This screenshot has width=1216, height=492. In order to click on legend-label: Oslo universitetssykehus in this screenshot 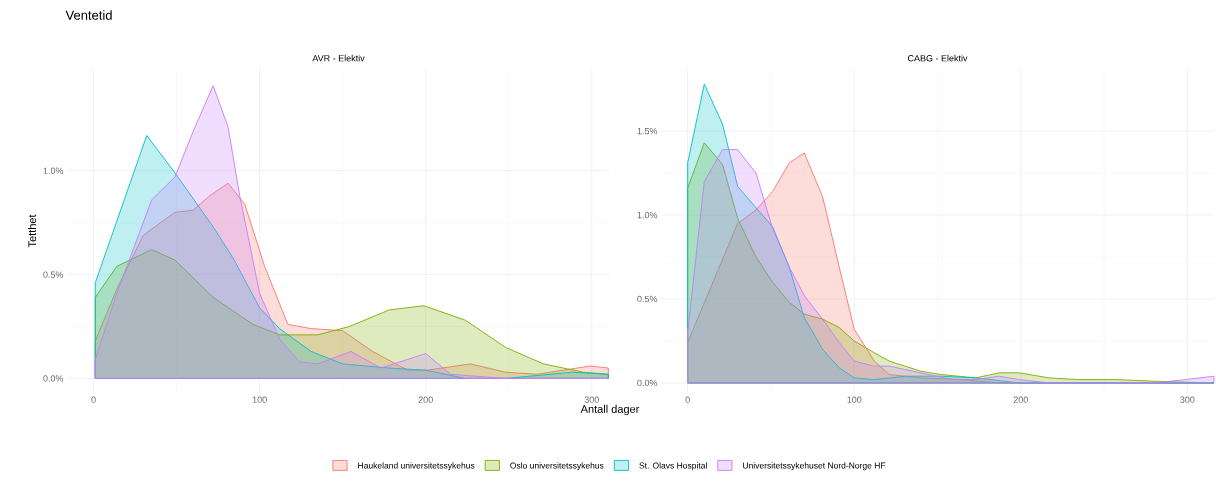, I will do `click(557, 466)`.